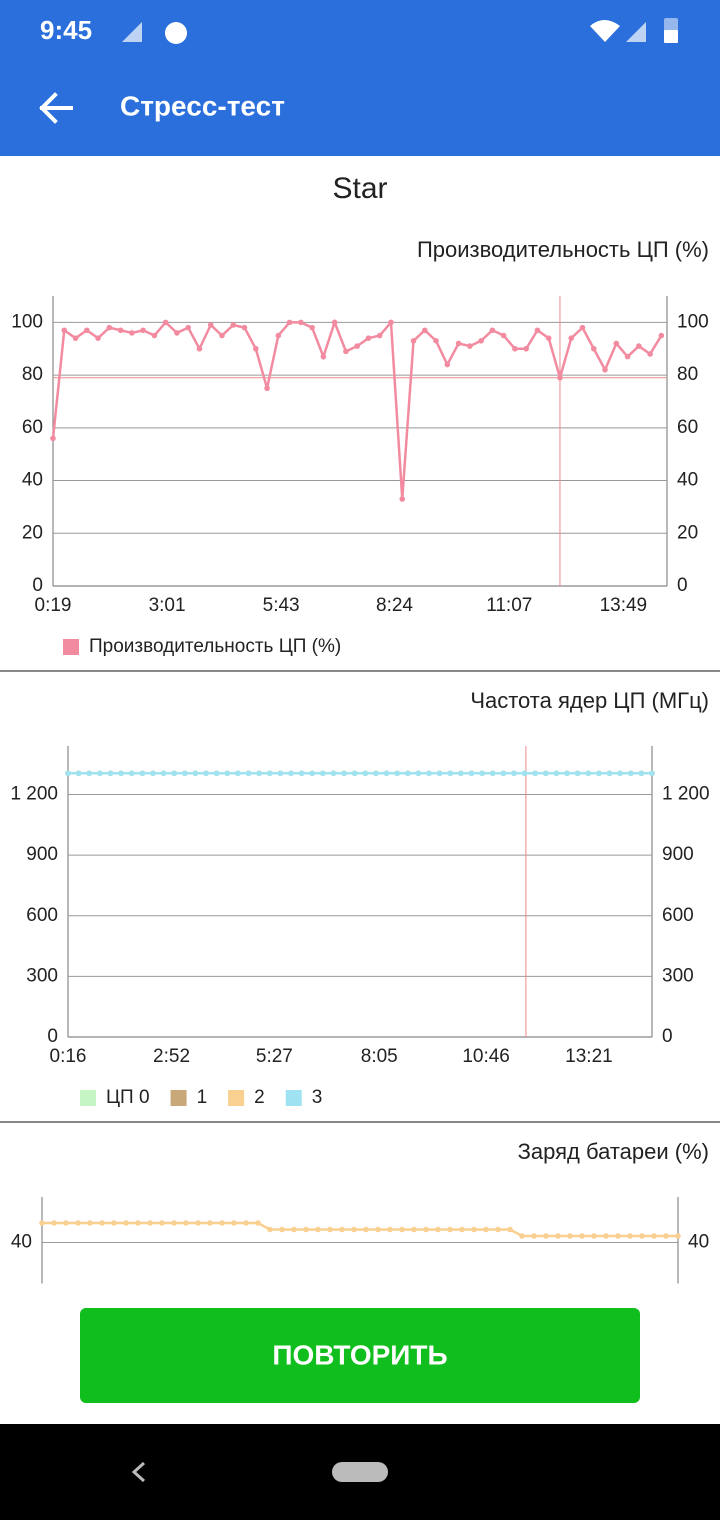  Describe the element at coordinates (202, 1097) in the screenshot. I see `legend-label: 1` at that location.